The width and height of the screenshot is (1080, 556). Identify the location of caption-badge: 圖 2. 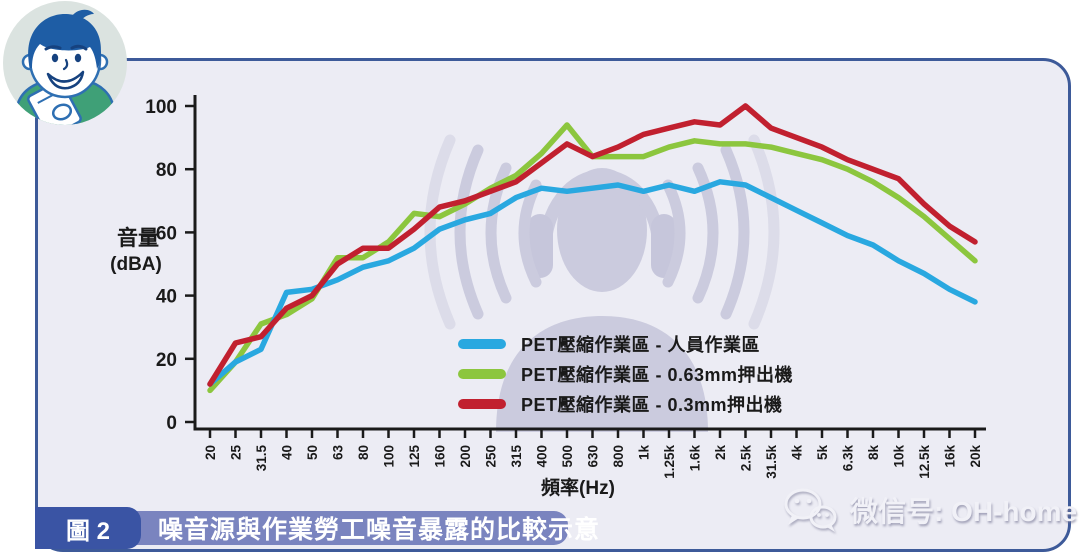
(88, 528).